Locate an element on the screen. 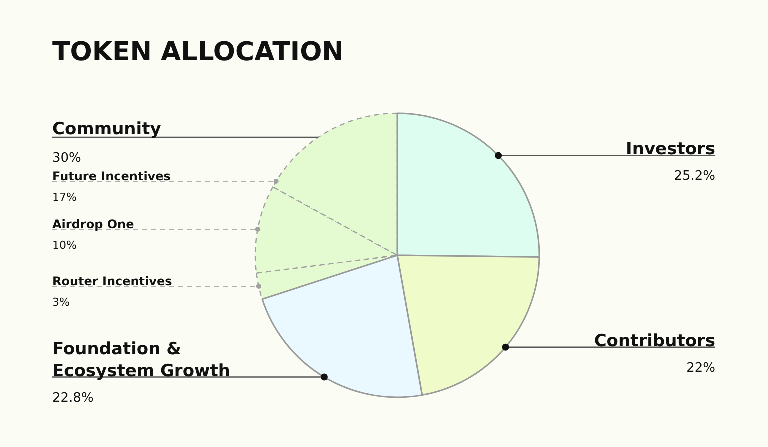  data-label: 25.2% is located at coordinates (695, 176).